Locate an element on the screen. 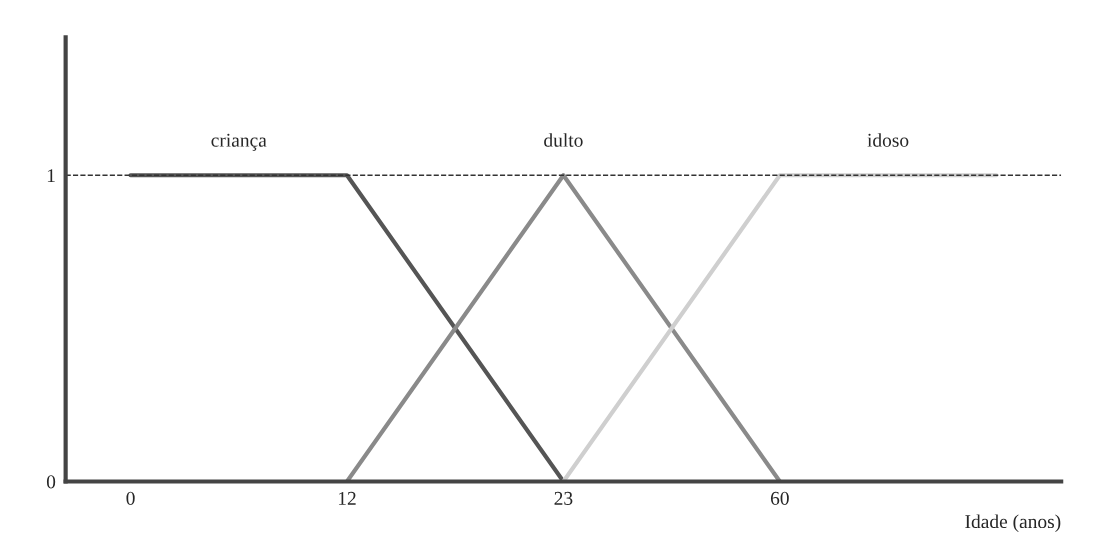  y-tick-label: 1 is located at coordinates (51, 175).